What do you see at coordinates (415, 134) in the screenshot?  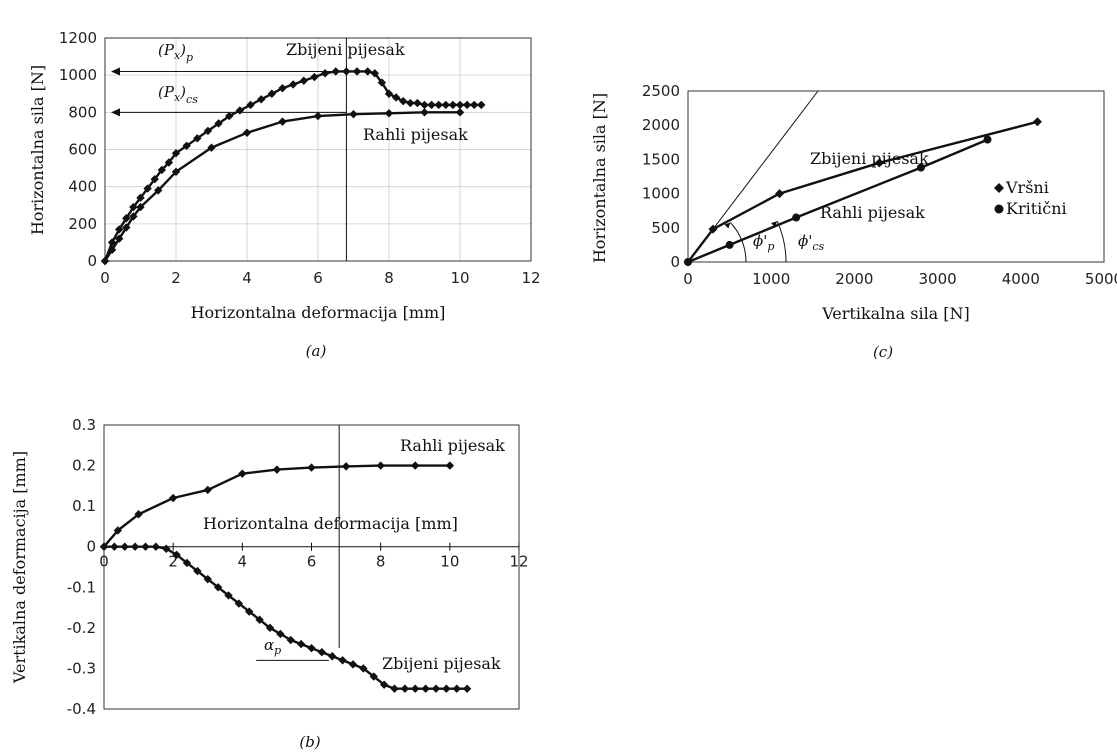 I see `chart-a-loose-label: Rahli pijesak` at bounding box center [415, 134].